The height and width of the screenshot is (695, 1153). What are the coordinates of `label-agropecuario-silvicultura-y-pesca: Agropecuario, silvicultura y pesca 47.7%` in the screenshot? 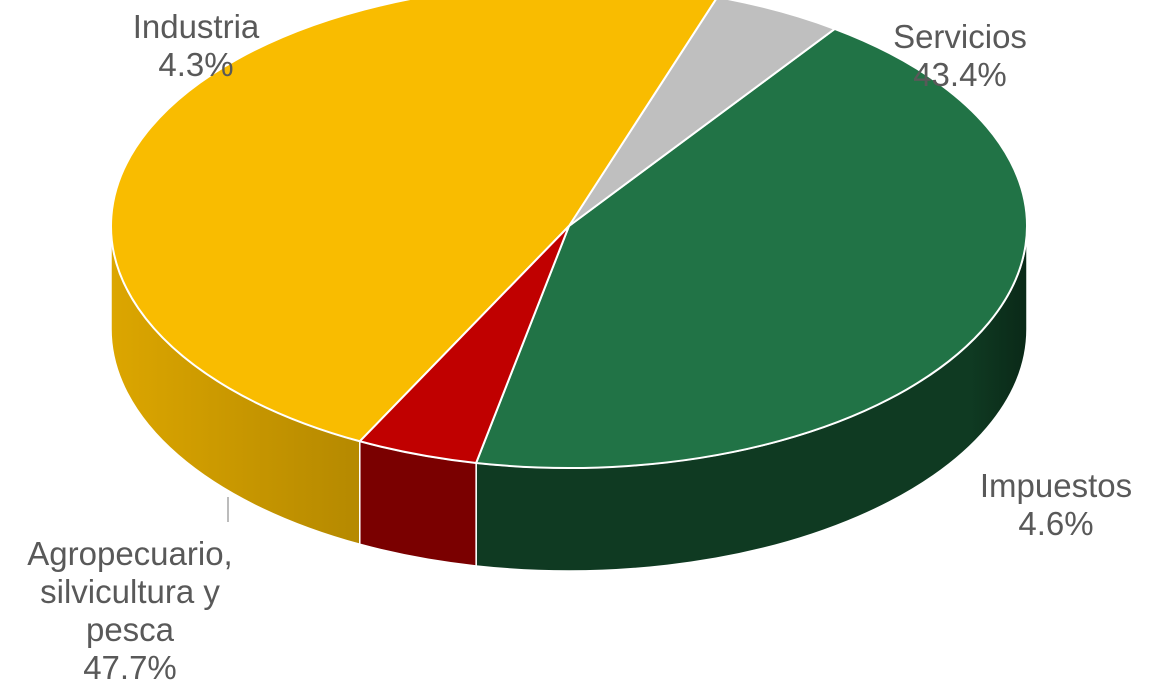 It's located at (129, 610).